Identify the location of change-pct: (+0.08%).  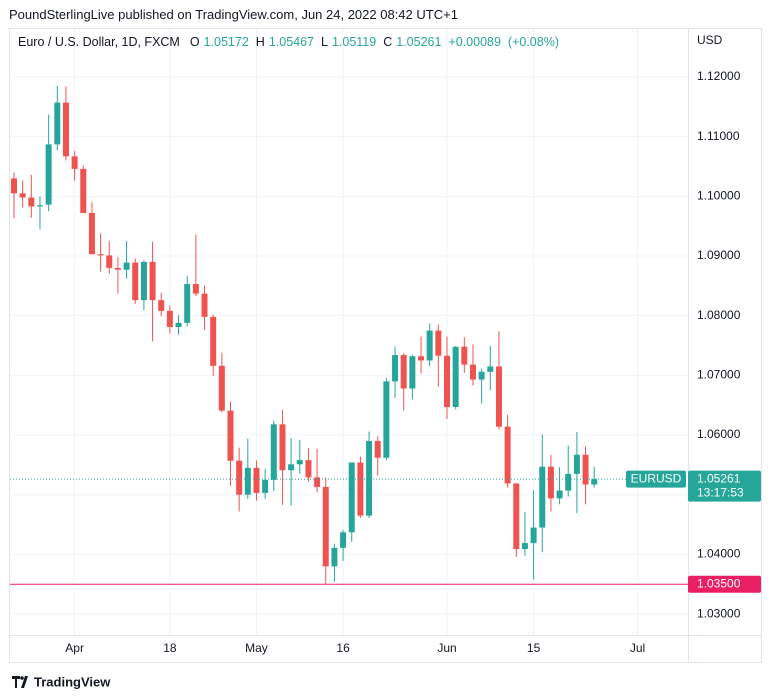
(533, 42).